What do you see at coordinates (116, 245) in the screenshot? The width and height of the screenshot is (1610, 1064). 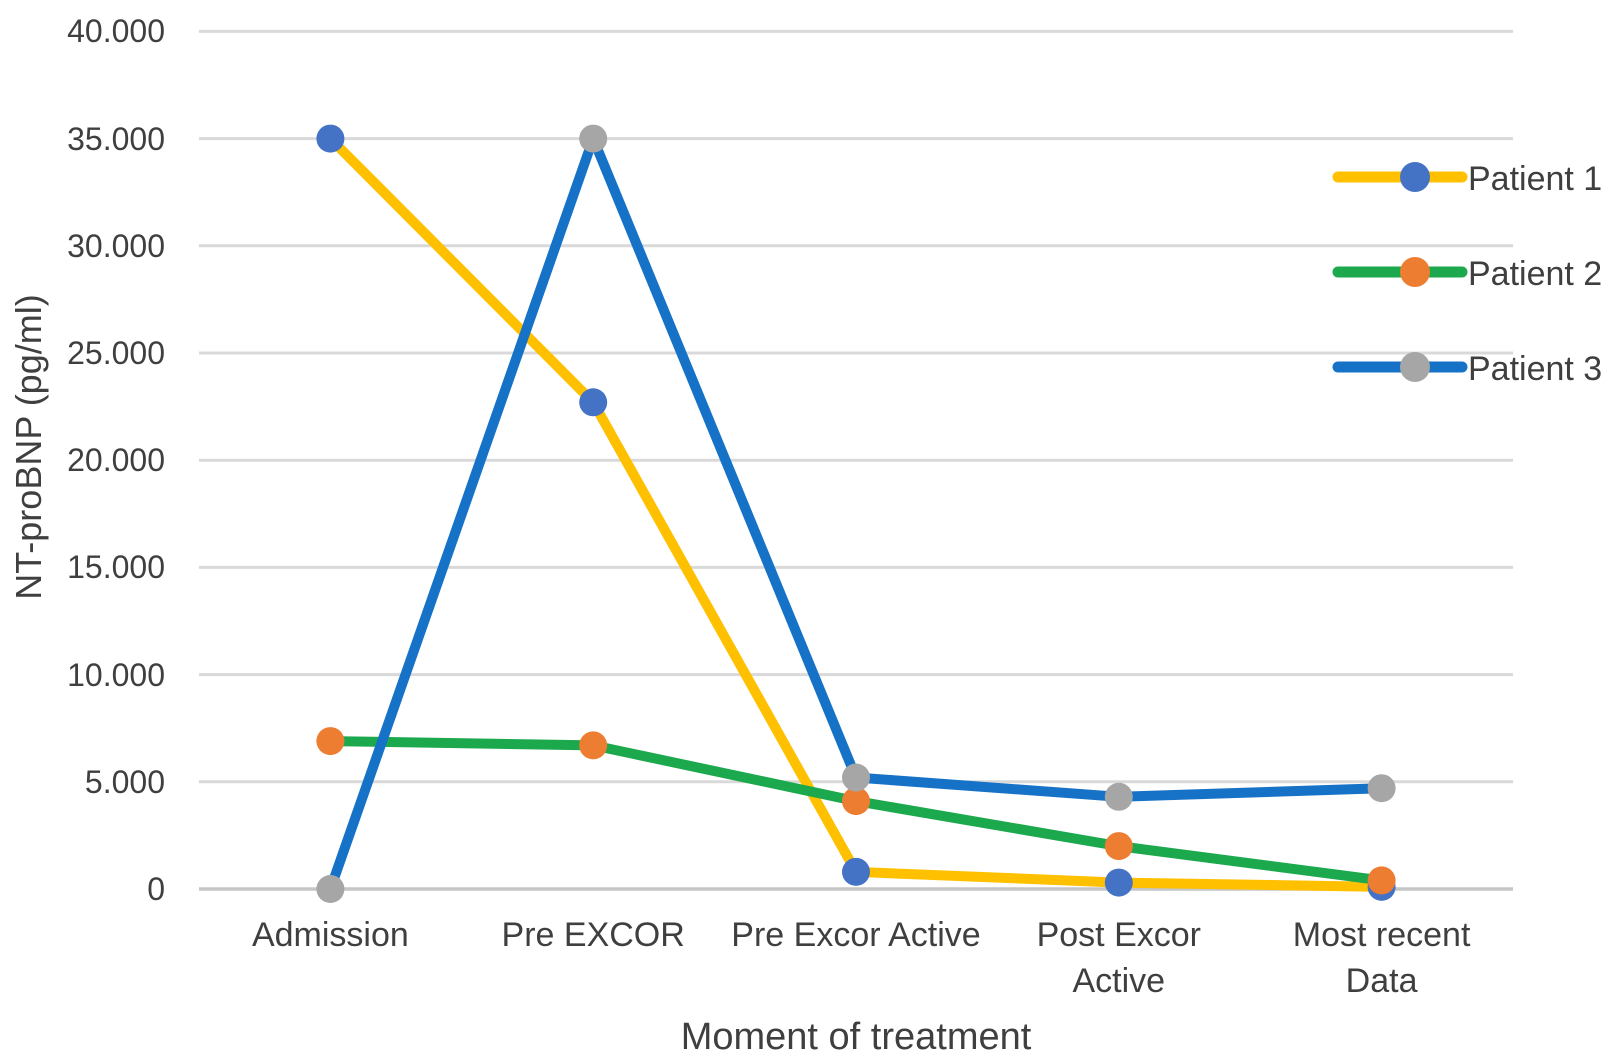 I see `y-tick-label-30.000: 30.000` at bounding box center [116, 245].